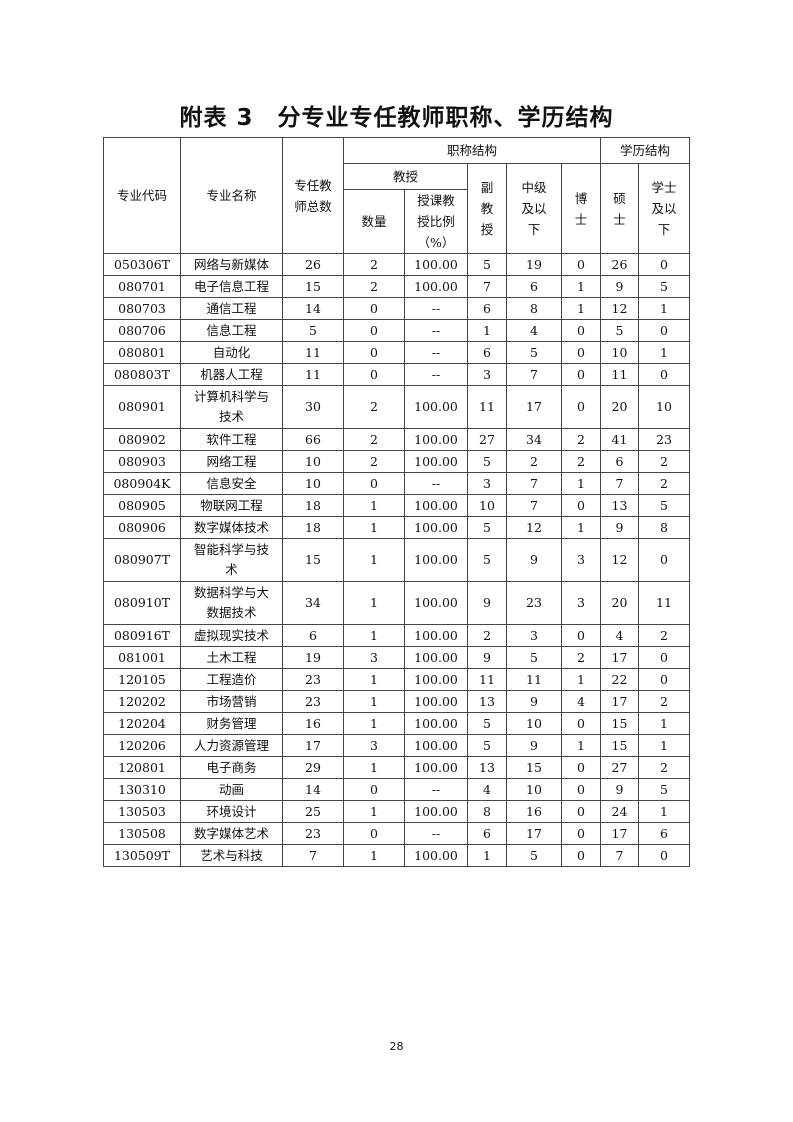 This screenshot has width=793, height=1122. What do you see at coordinates (534, 439) in the screenshot?
I see `cell-mid: 34` at bounding box center [534, 439].